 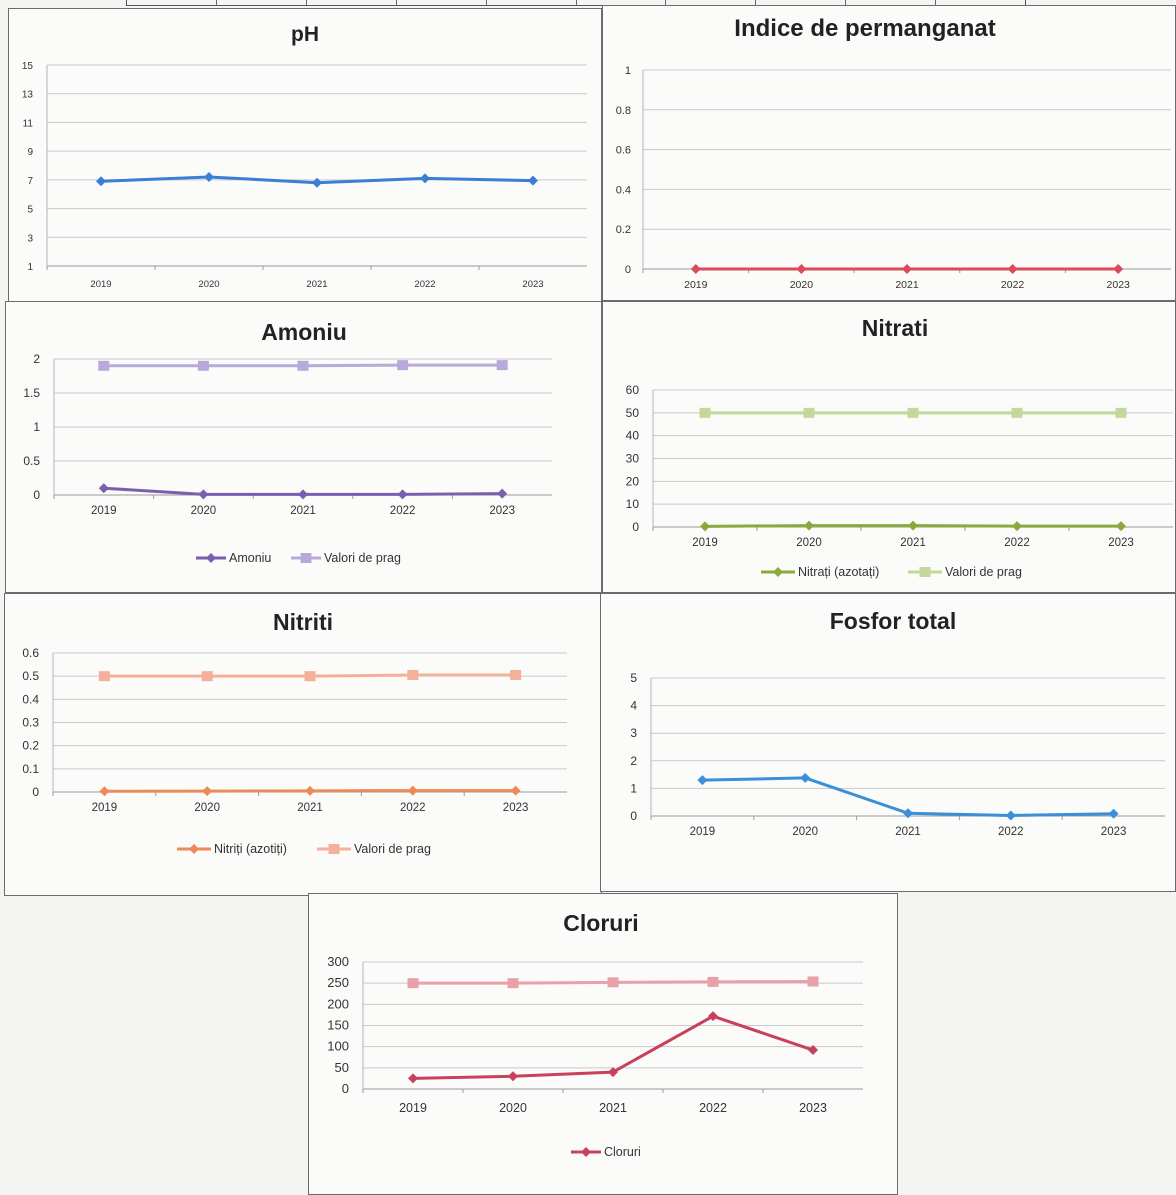 What do you see at coordinates (633, 436) in the screenshot?
I see `y-tick-label: 40` at bounding box center [633, 436].